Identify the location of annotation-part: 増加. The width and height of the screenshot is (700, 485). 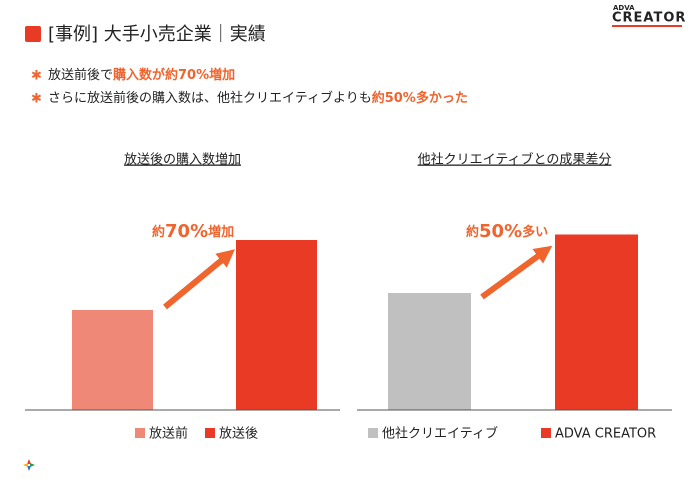
(221, 232).